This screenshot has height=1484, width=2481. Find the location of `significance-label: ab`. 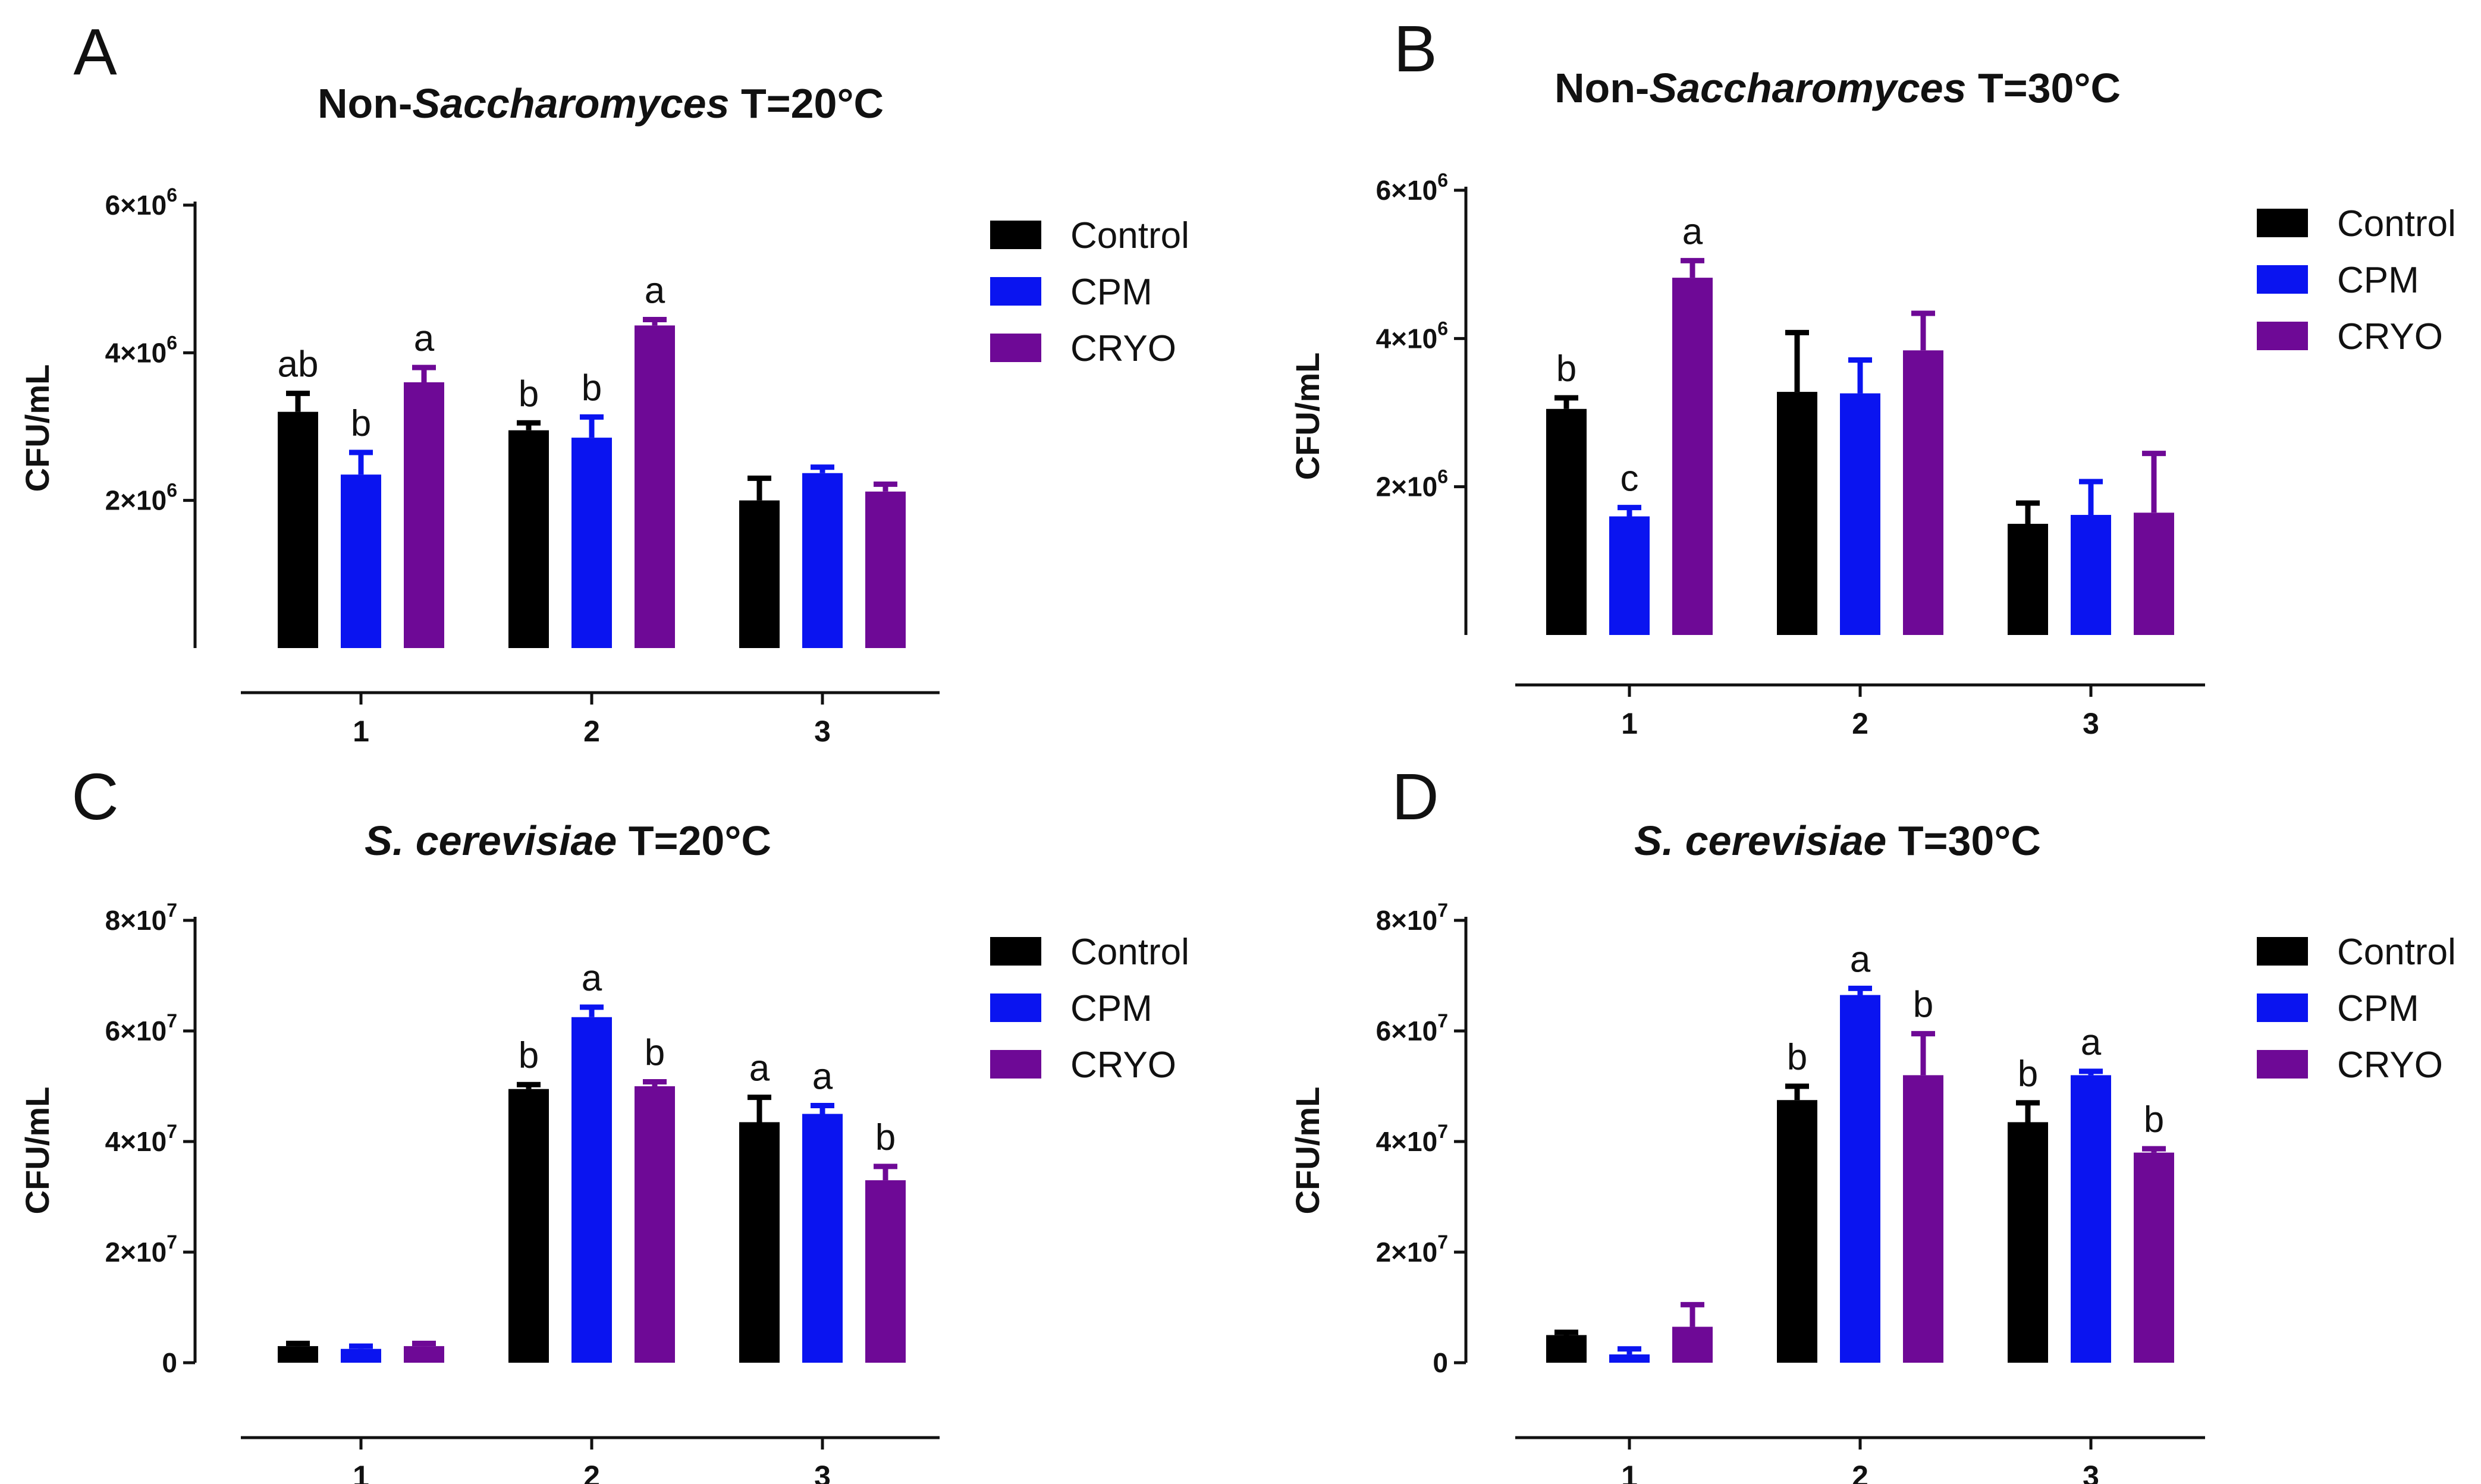

significance-label: ab is located at coordinates (298, 365).